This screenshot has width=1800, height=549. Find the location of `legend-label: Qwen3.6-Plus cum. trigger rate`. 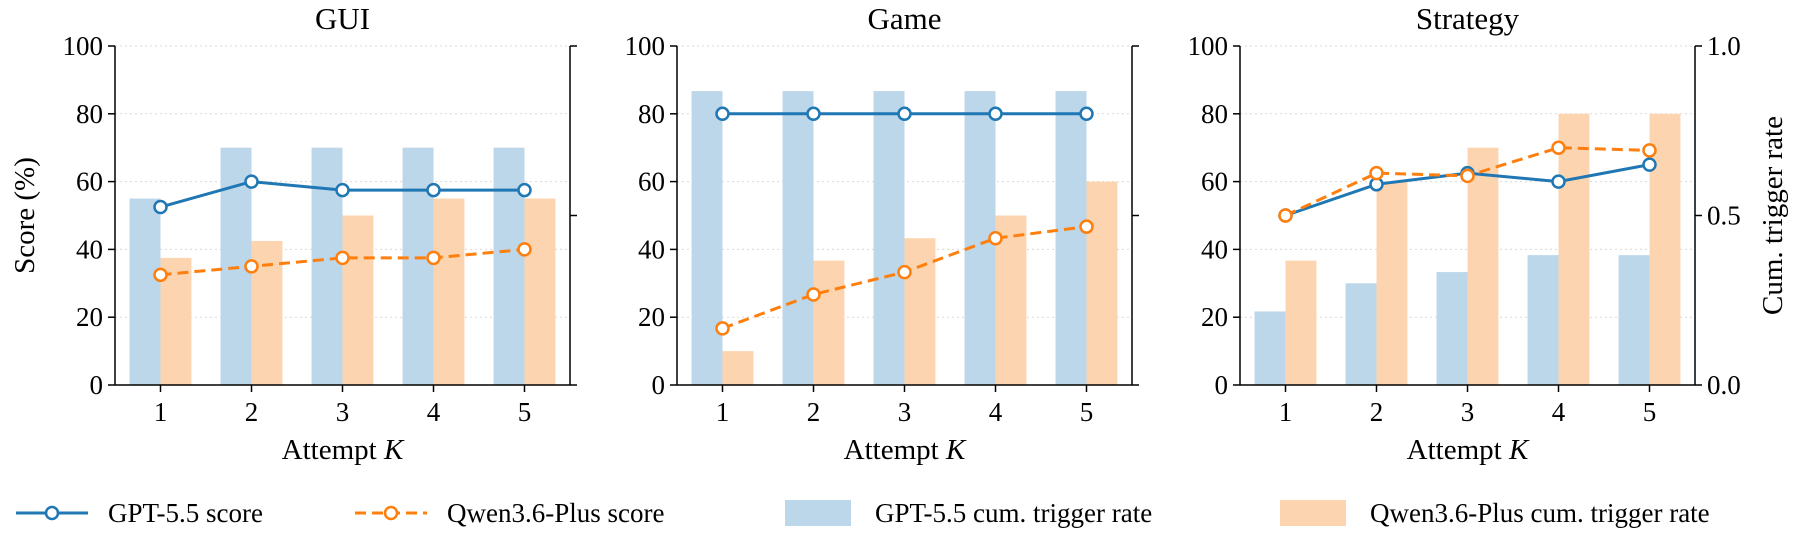

legend-label: Qwen3.6-Plus cum. trigger rate is located at coordinates (1540, 513).